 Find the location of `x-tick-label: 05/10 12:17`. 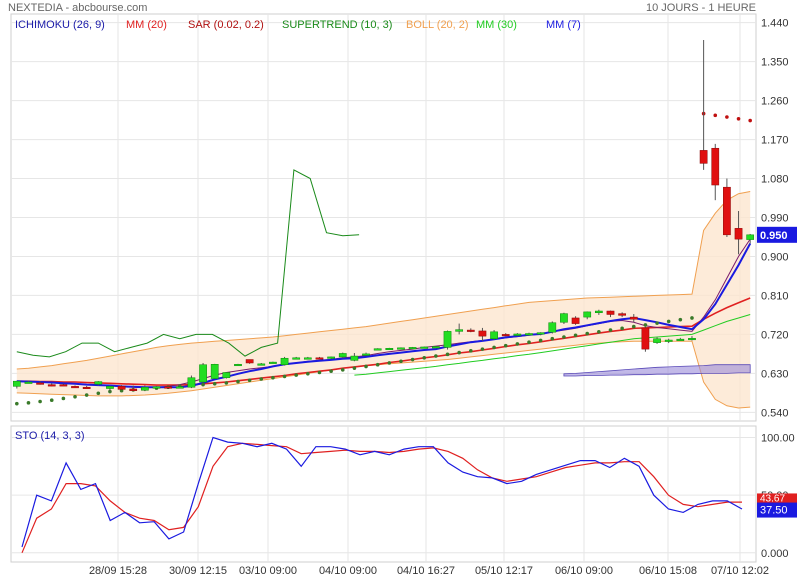

x-tick-label: 05/10 12:17 is located at coordinates (504, 571).